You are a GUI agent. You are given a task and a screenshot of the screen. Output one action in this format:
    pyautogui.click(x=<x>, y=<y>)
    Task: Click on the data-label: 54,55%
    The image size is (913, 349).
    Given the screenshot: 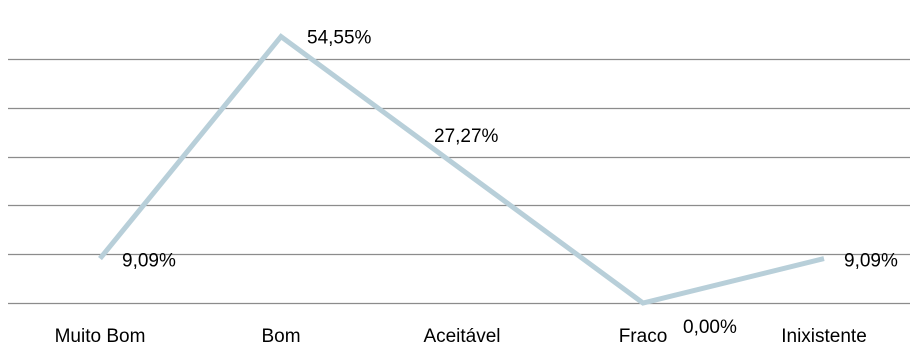 What is the action you would take?
    pyautogui.click(x=339, y=38)
    